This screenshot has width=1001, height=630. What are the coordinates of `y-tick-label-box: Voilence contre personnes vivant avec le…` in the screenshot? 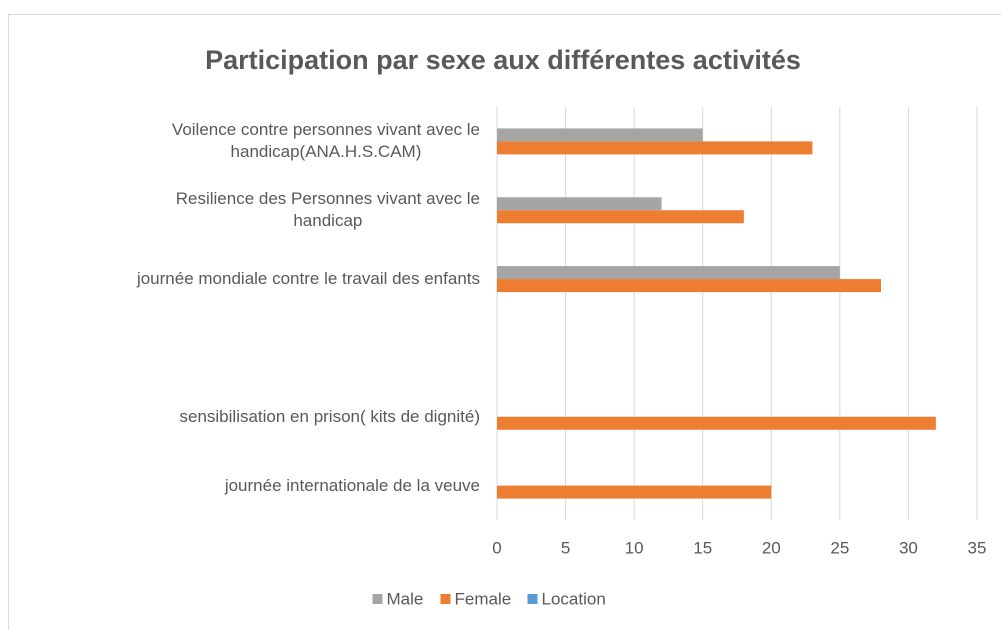 It's located at (326, 141).